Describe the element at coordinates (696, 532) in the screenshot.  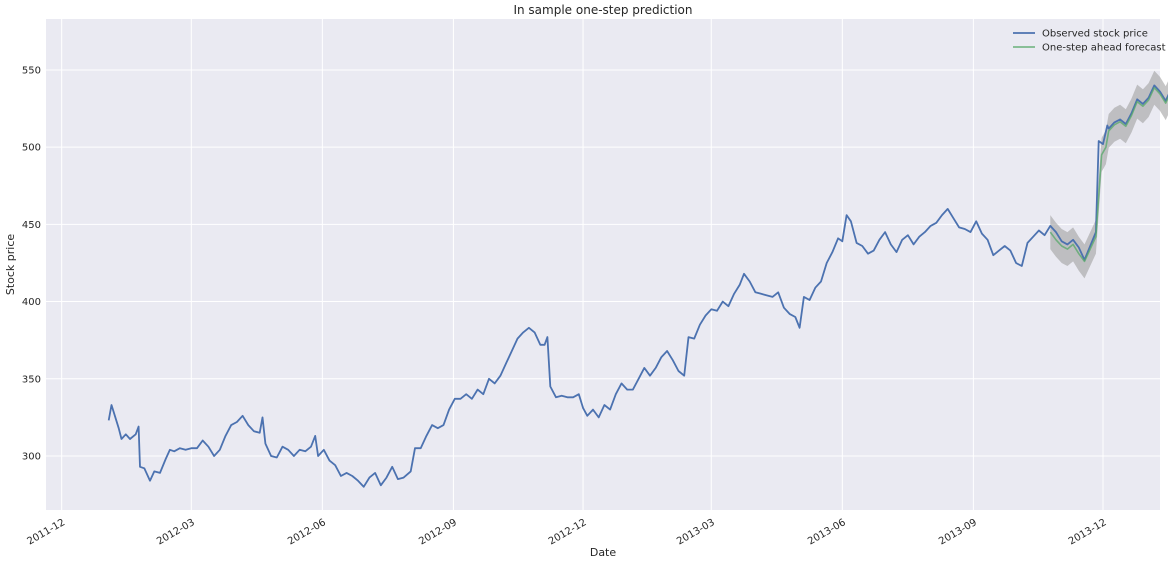
I see `x-tick-label: 2013-03` at that location.